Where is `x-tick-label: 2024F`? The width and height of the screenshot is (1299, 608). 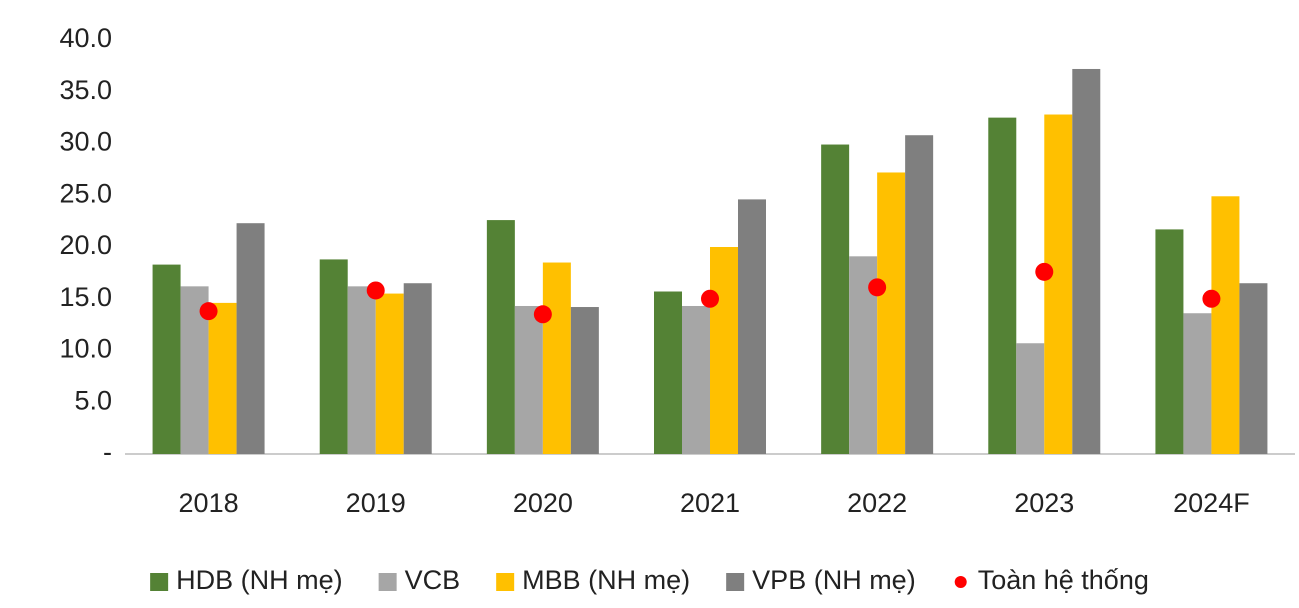
x-tick-label: 2024F is located at coordinates (1211, 503).